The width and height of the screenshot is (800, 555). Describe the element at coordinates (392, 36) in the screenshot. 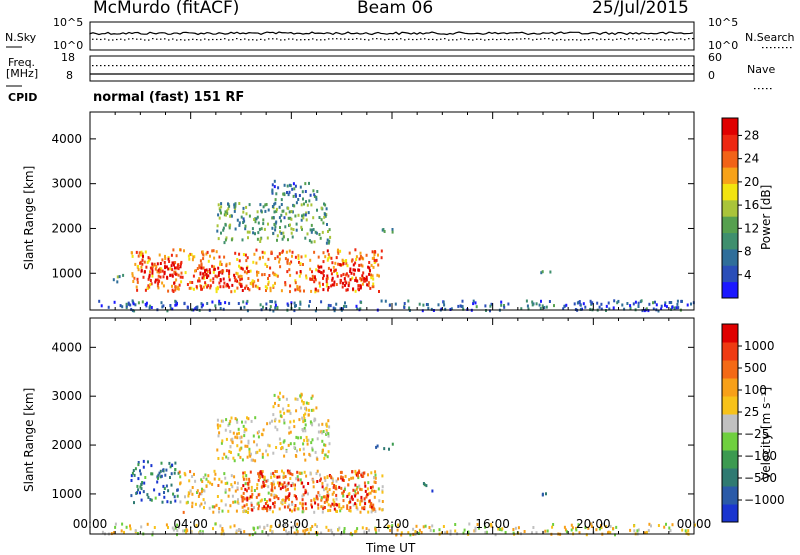

I see `nsky-strip-frame` at that location.